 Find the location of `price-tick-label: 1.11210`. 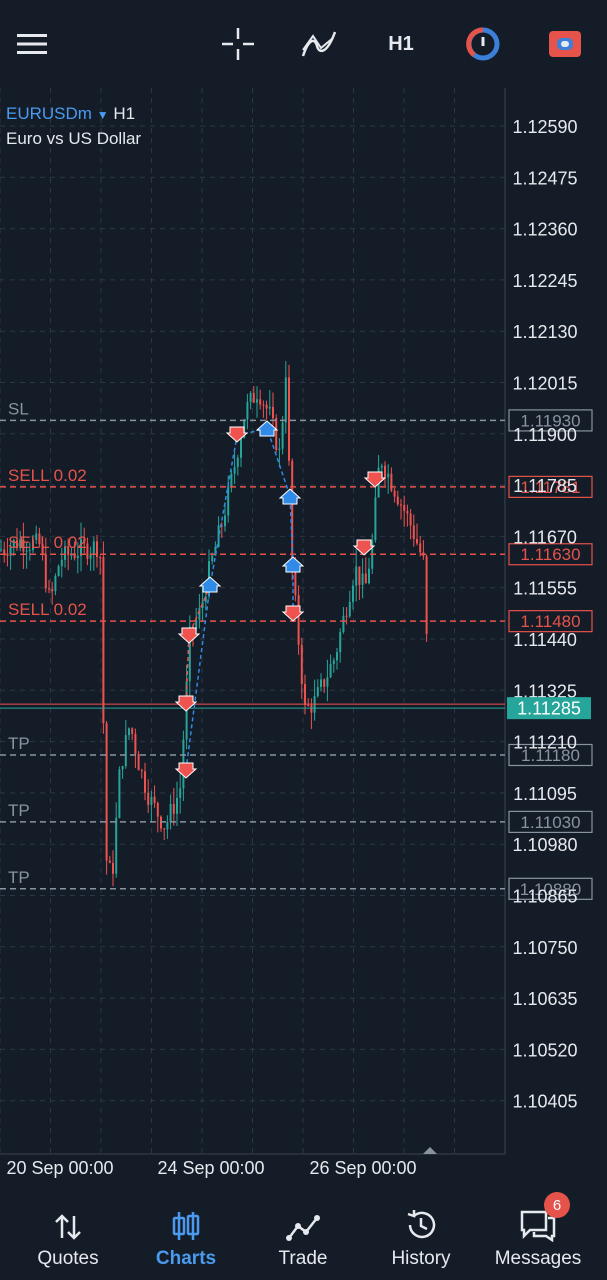

price-tick-label: 1.11210 is located at coordinates (545, 743).